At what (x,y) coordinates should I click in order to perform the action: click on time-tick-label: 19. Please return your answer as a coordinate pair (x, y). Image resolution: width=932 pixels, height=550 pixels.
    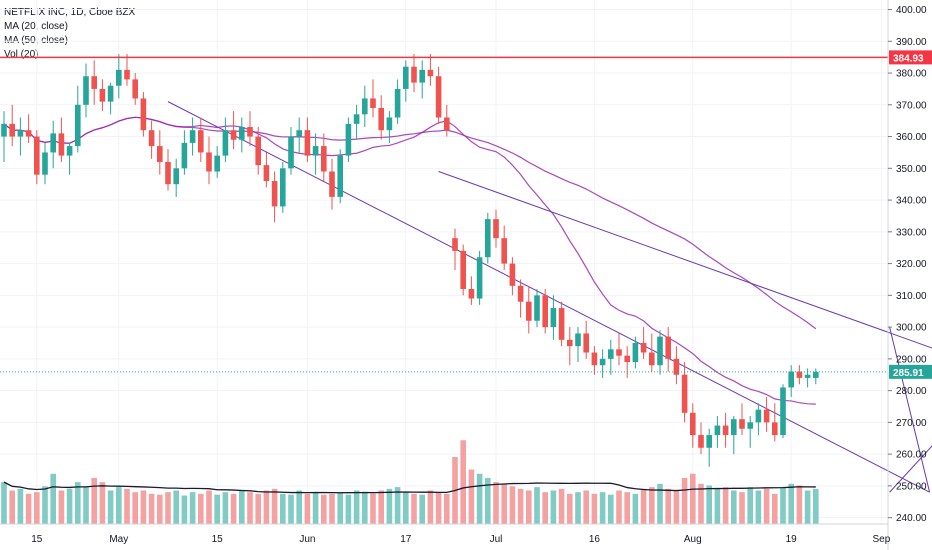
    Looking at the image, I should click on (792, 539).